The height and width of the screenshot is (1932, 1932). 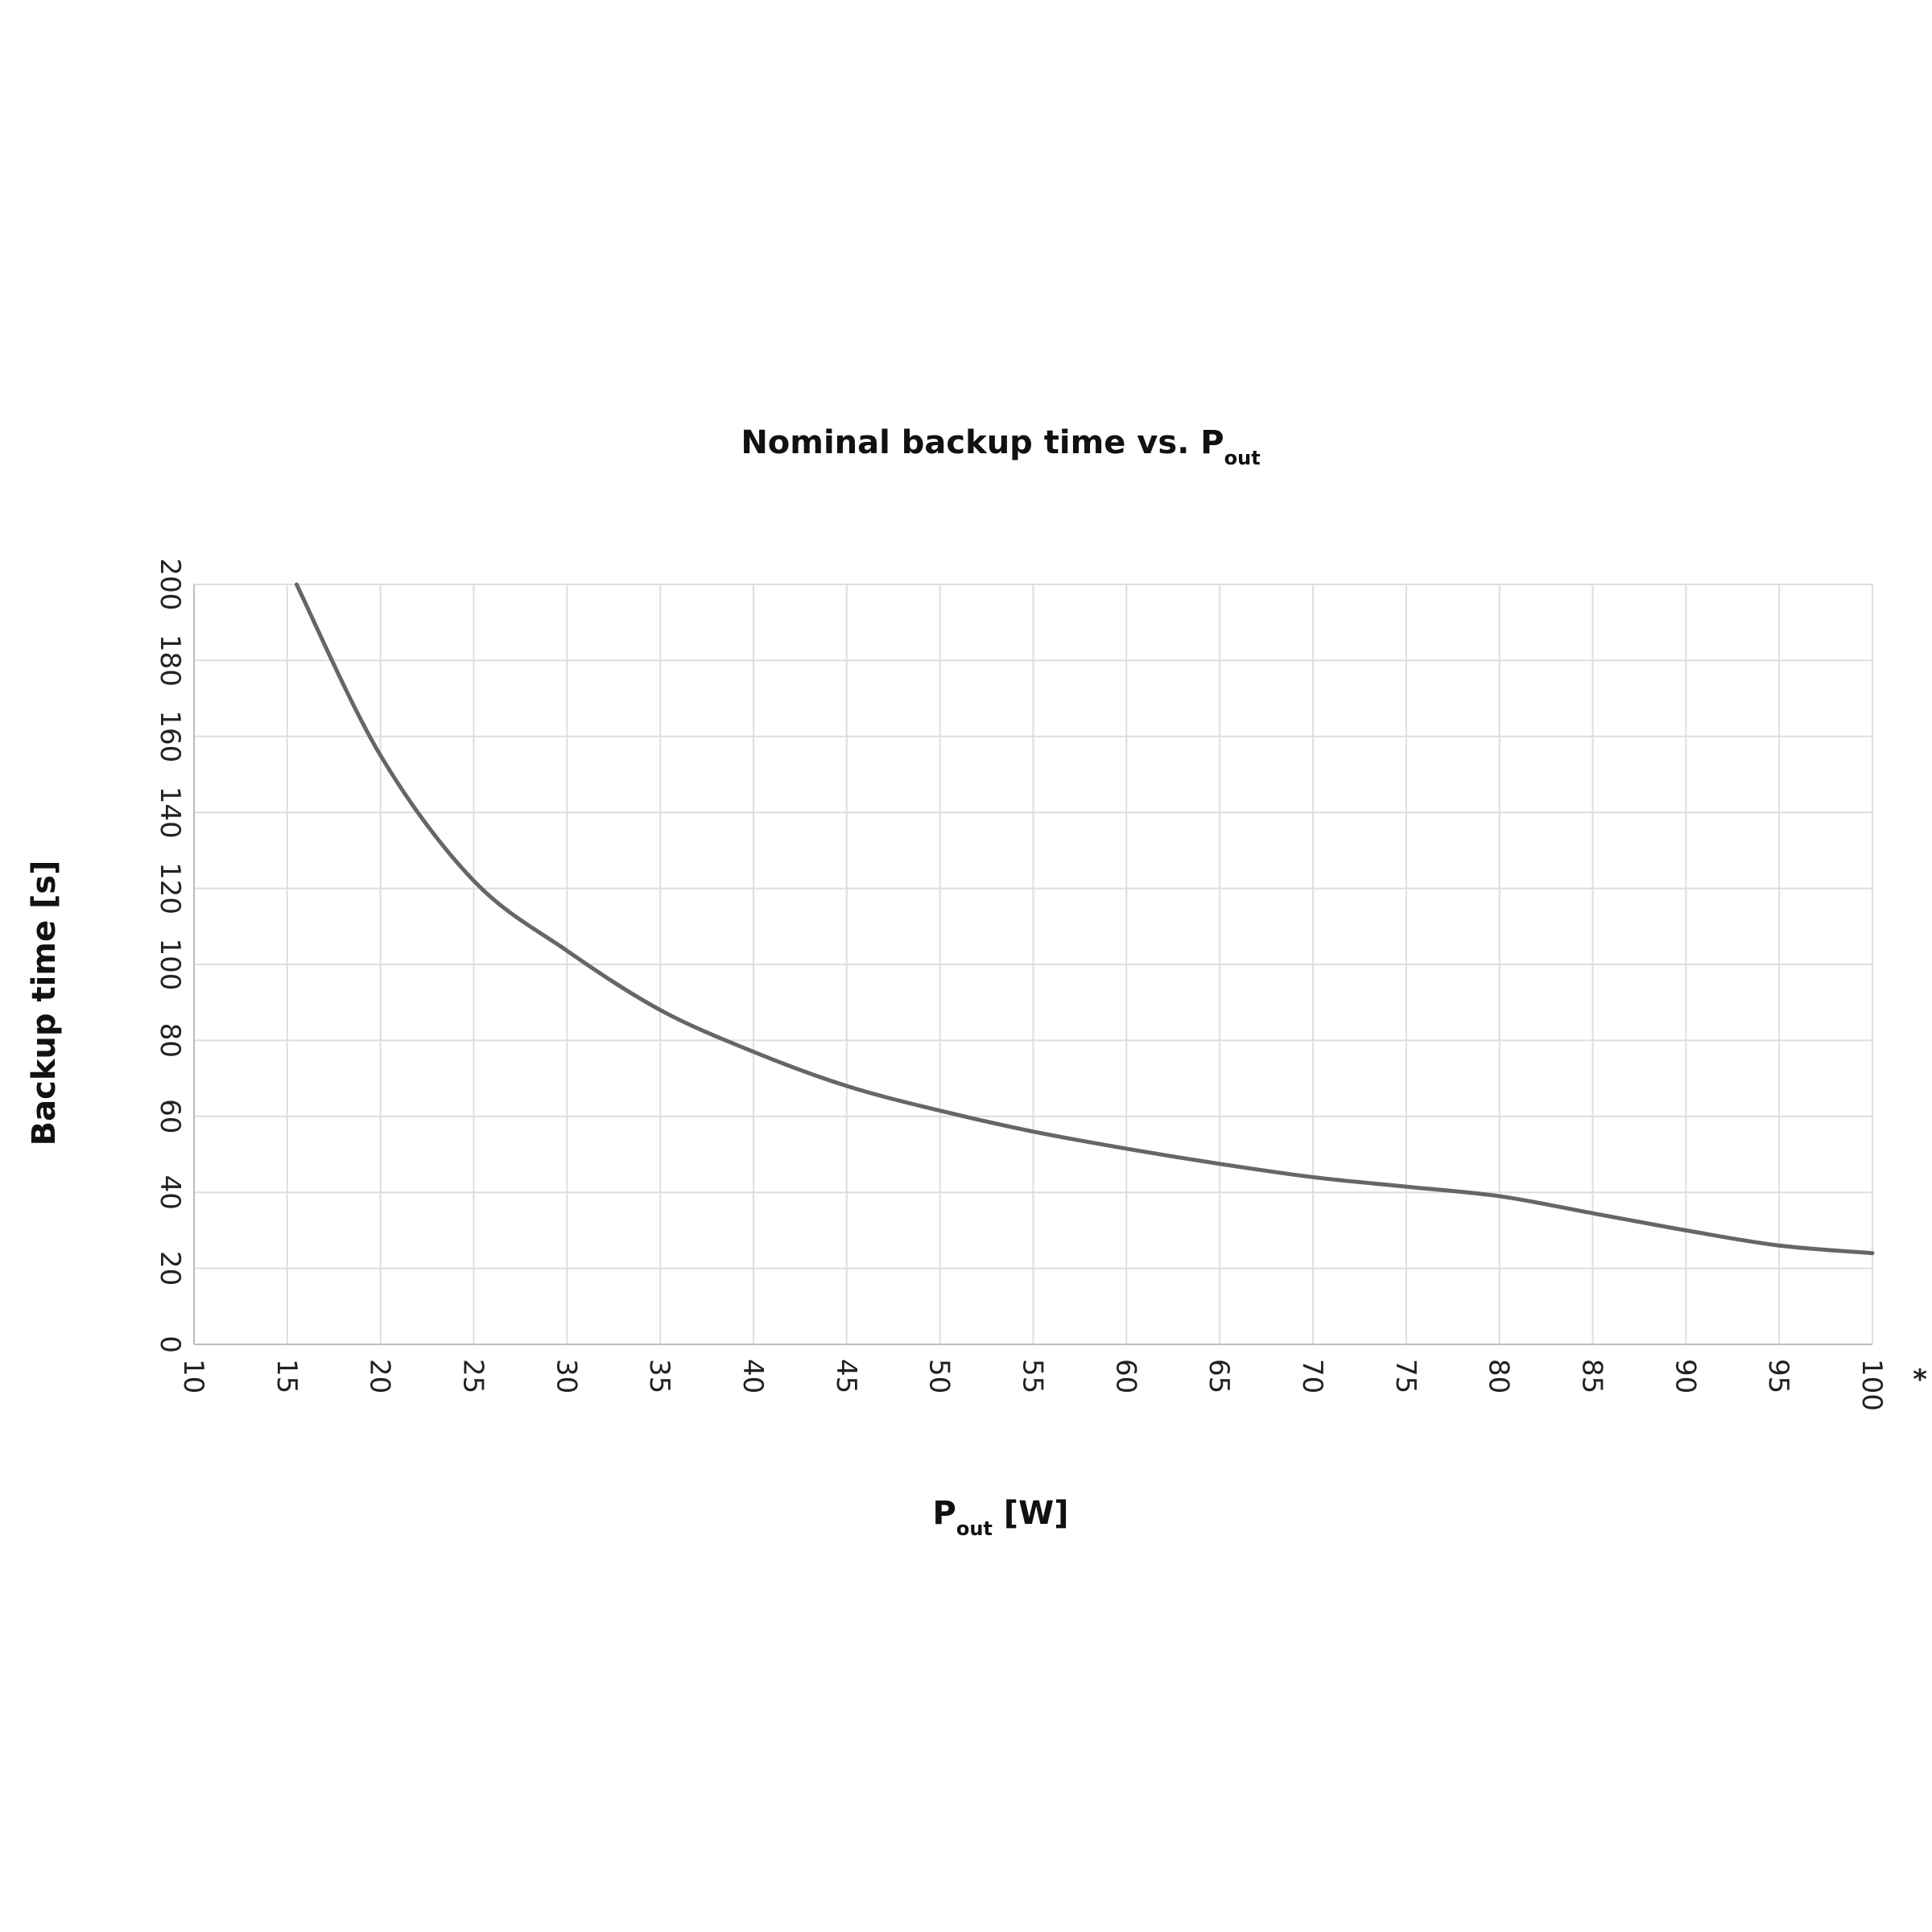 I want to click on y-tick-label: 200, so click(x=170, y=585).